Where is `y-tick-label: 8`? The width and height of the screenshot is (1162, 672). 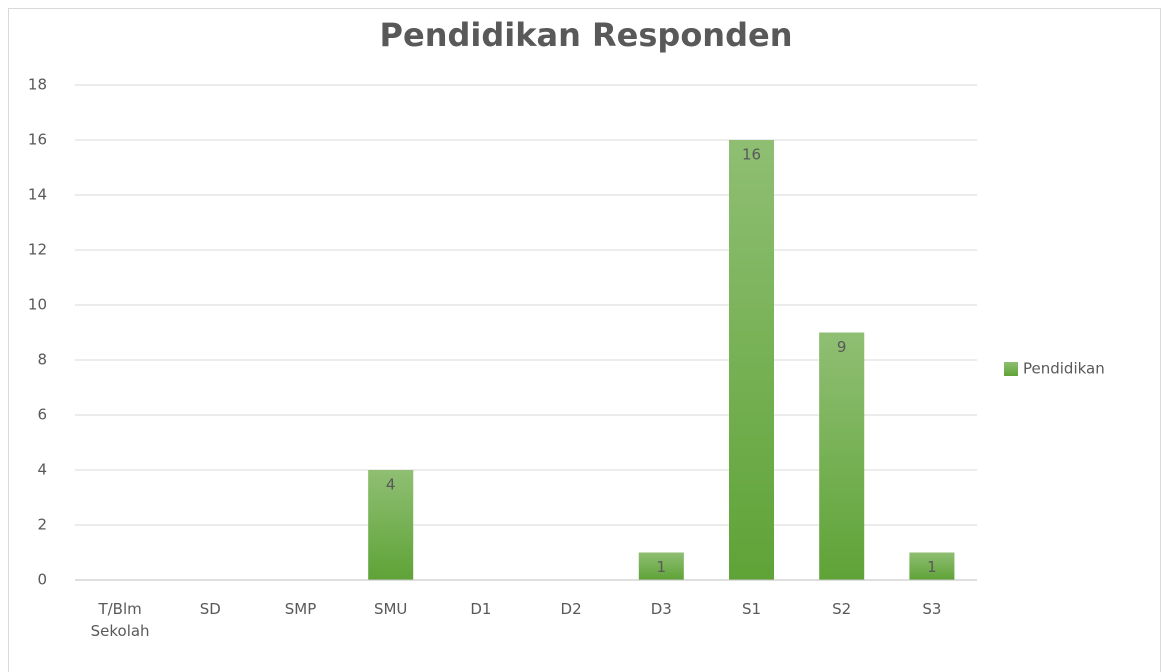
y-tick-label: 8 is located at coordinates (42, 360).